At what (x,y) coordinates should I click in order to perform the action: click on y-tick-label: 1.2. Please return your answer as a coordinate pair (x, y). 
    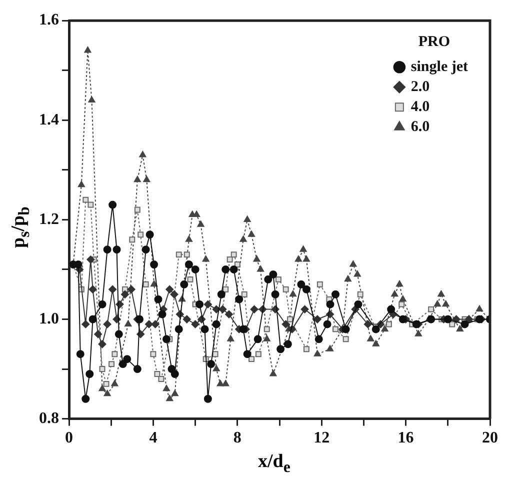
    Looking at the image, I should click on (49, 219).